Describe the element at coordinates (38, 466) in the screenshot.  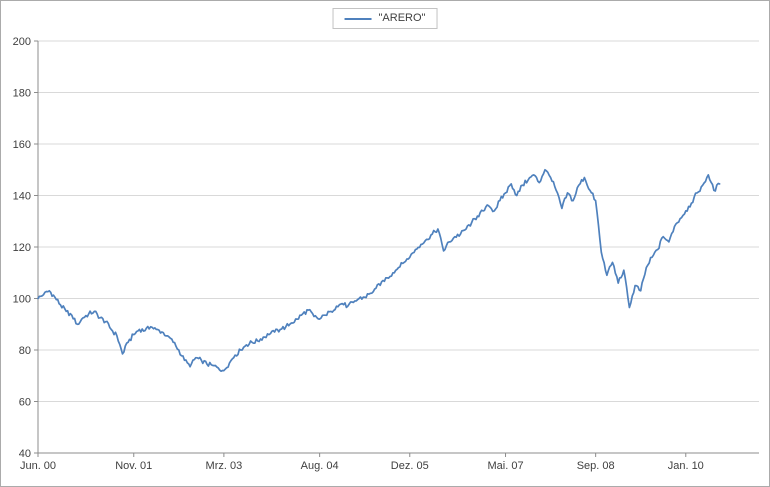
I see `x-tick-label: Jun. 00` at that location.